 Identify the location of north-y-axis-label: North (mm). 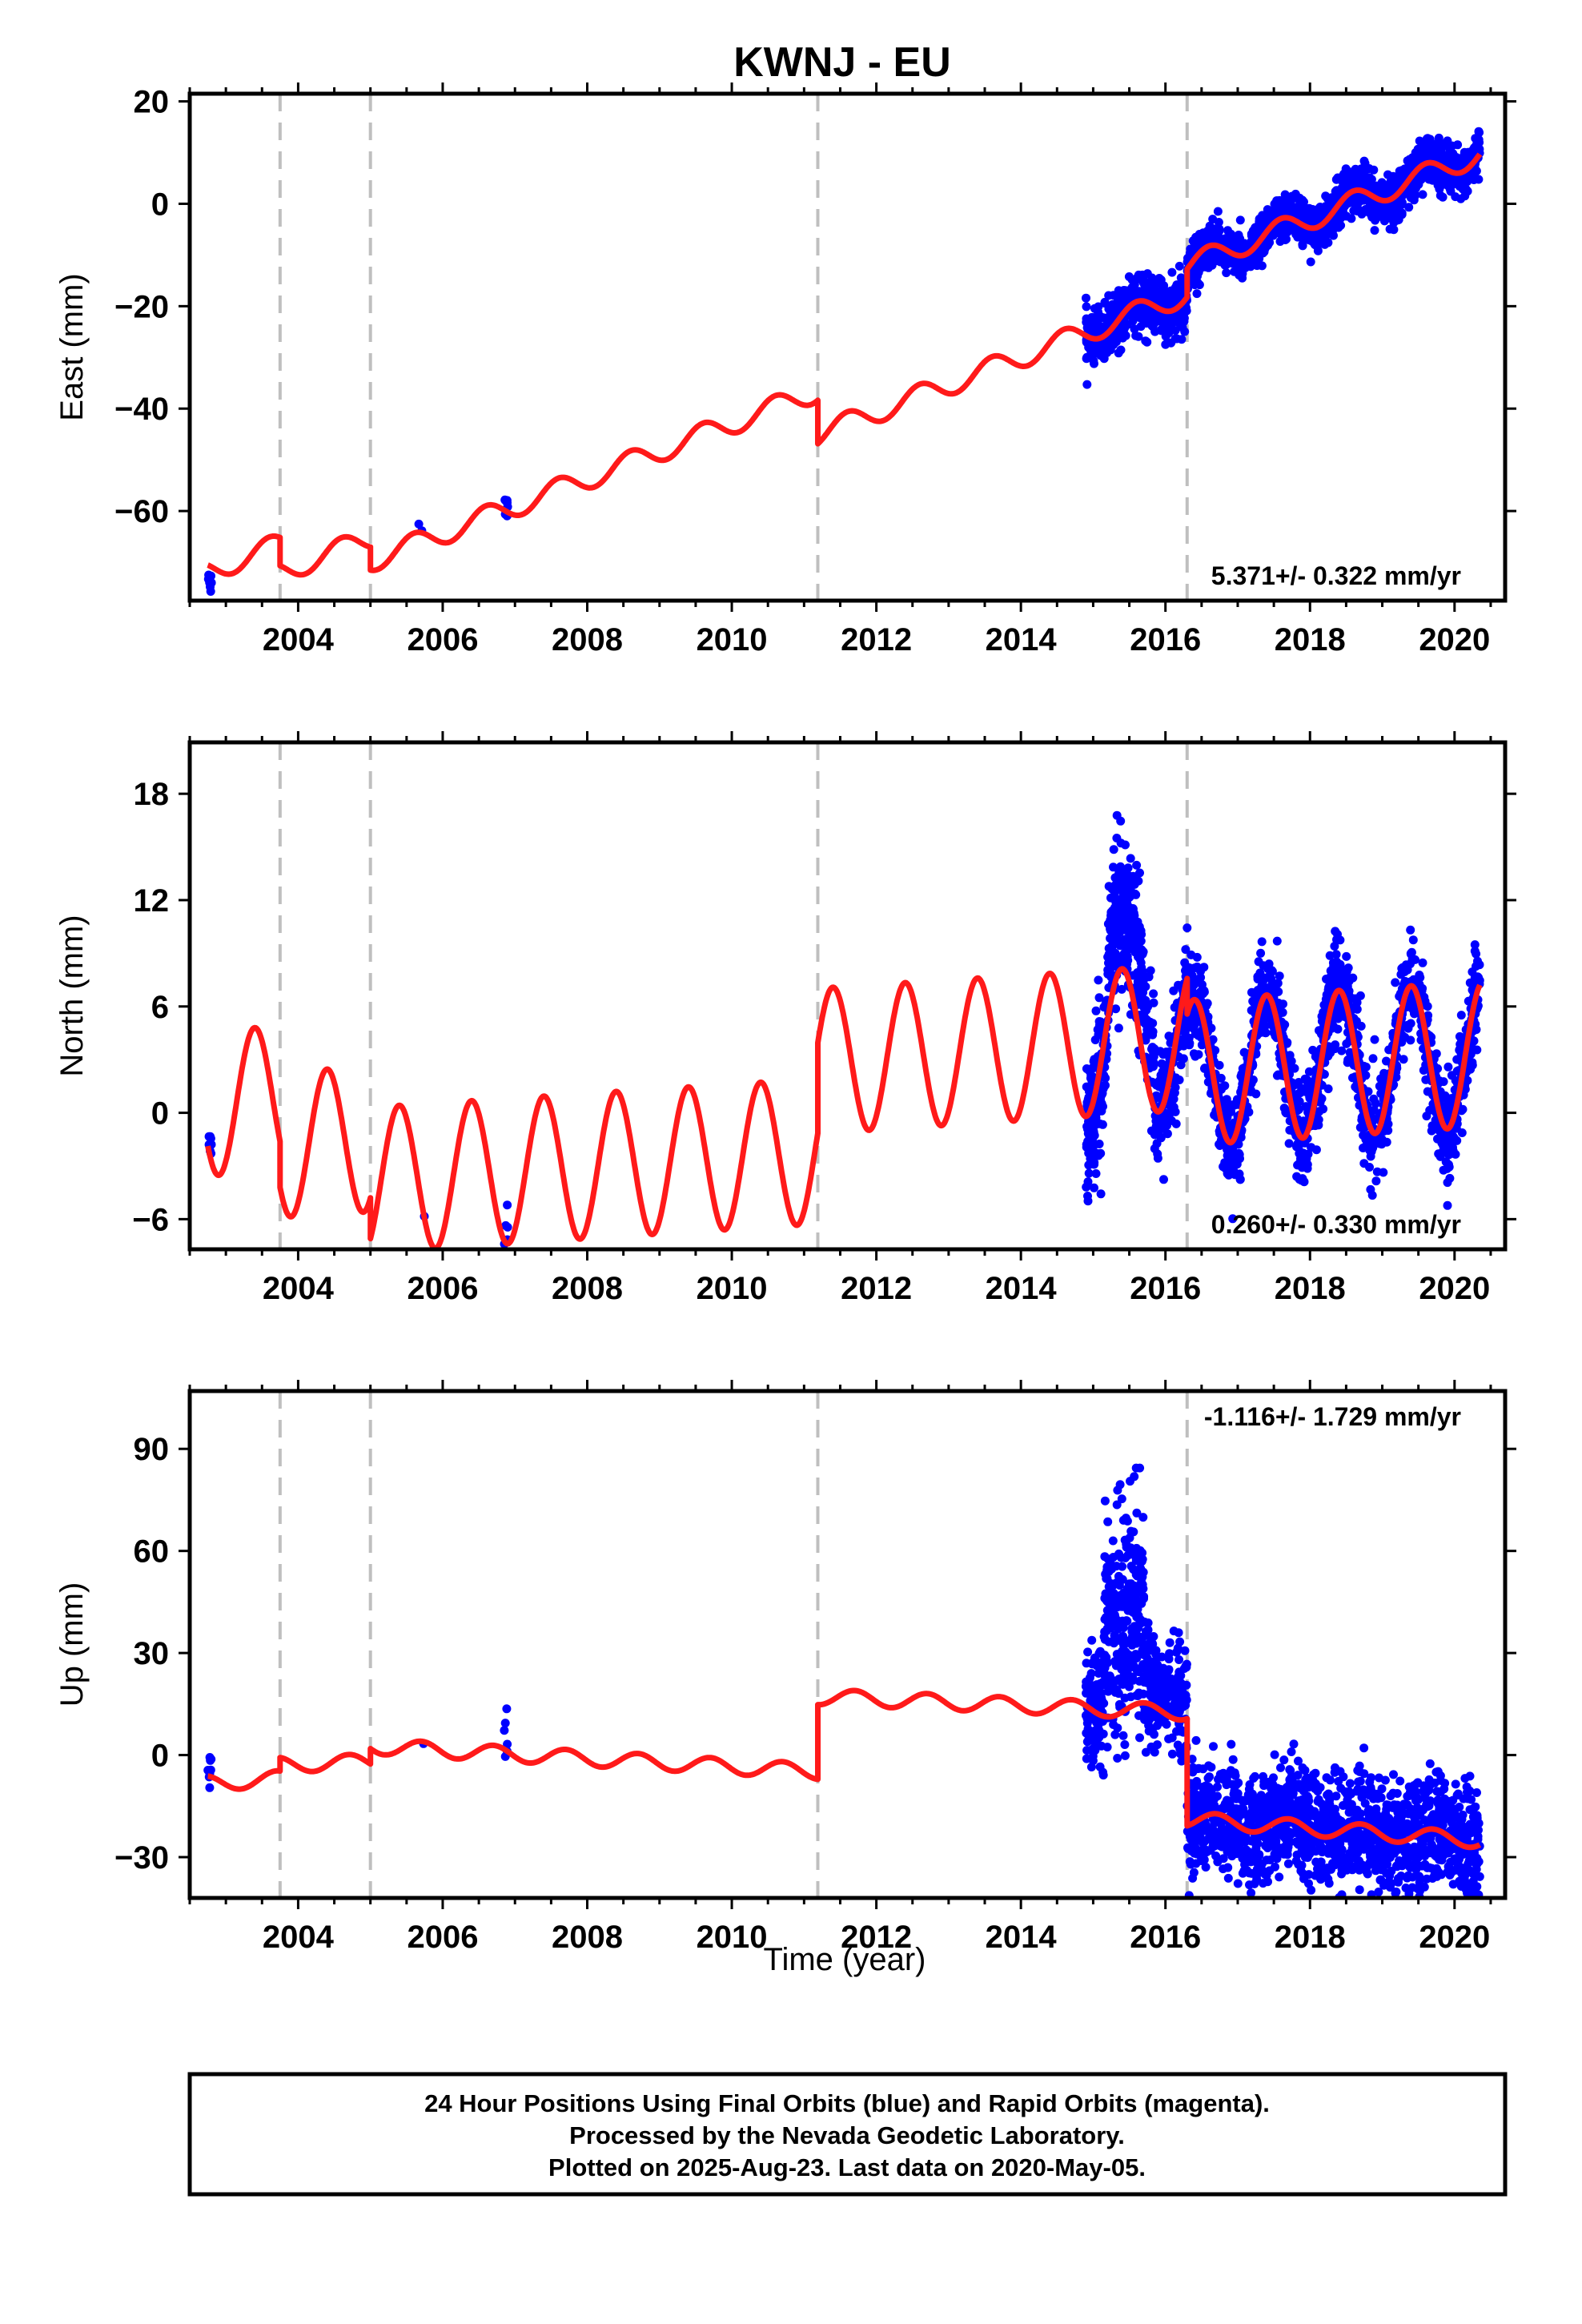
(72, 995).